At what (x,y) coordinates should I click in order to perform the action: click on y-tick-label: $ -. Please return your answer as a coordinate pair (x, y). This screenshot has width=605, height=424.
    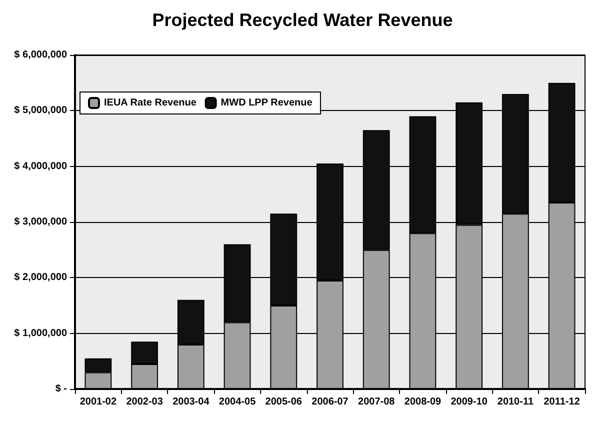
    Looking at the image, I should click on (61, 389).